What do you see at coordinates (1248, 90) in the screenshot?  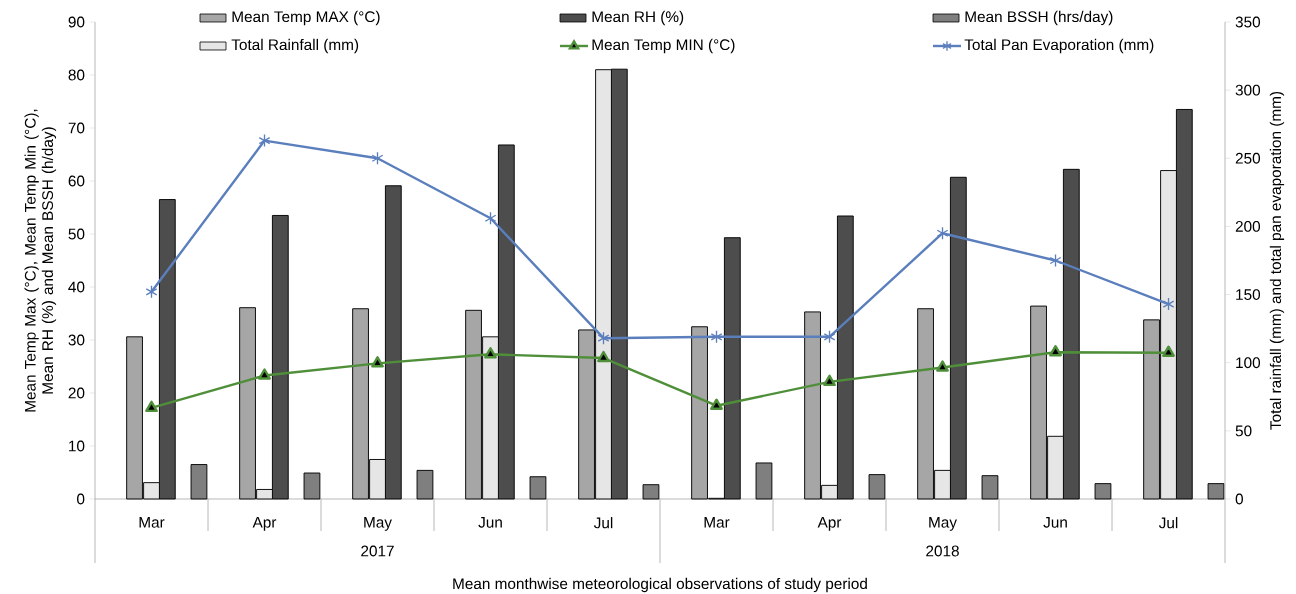 I see `y2-tick-label: 300` at bounding box center [1248, 90].